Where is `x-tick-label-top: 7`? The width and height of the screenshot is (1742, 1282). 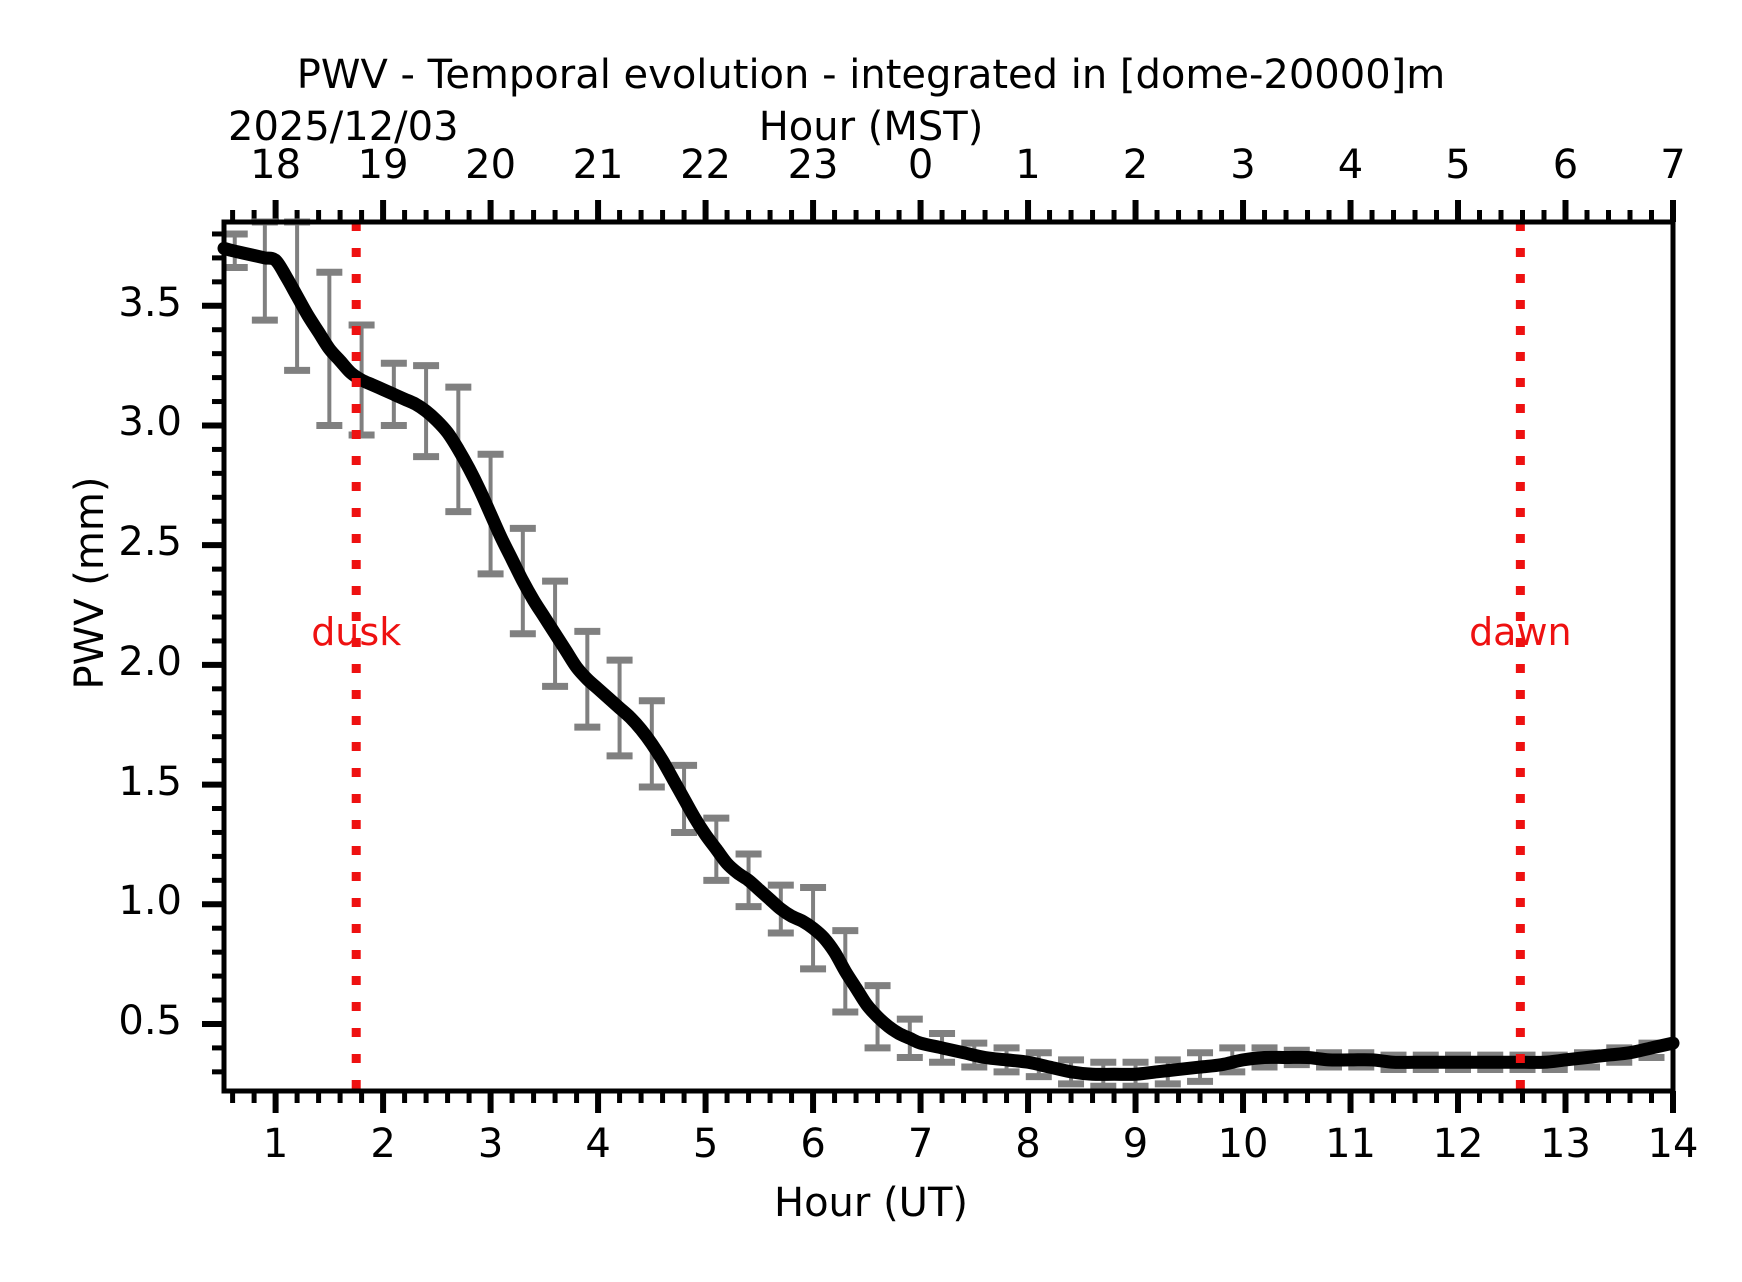
x-tick-label-top: 7 is located at coordinates (1673, 165).